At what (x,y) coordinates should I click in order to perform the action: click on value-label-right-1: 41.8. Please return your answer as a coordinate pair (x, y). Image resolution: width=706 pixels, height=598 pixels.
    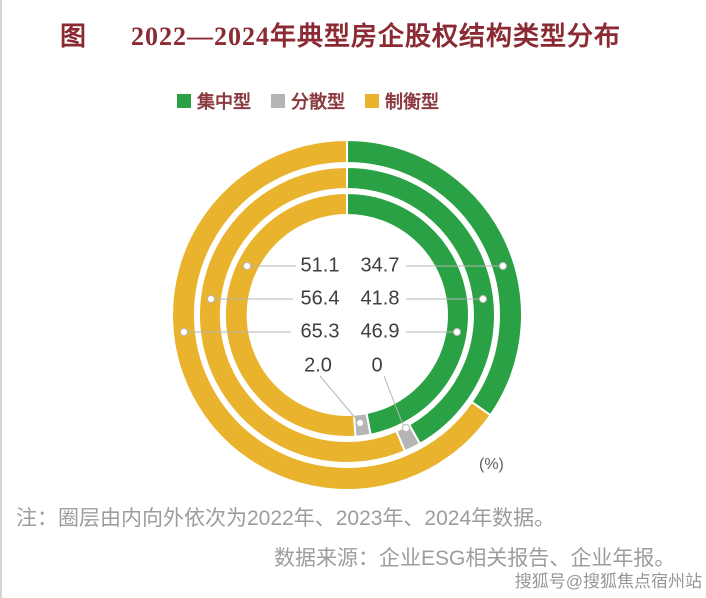
    Looking at the image, I should click on (380, 298).